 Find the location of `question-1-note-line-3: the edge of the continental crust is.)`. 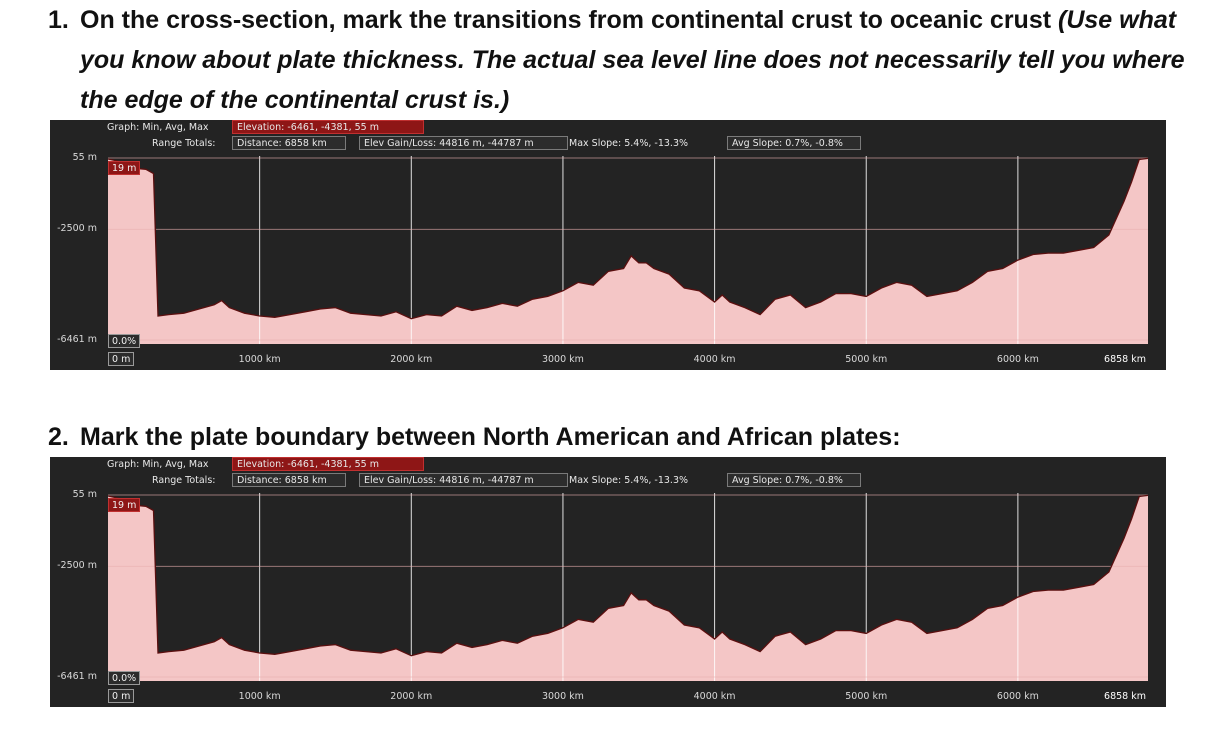

question-1-note-line-3: the edge of the continental crust is.) is located at coordinates (295, 100).